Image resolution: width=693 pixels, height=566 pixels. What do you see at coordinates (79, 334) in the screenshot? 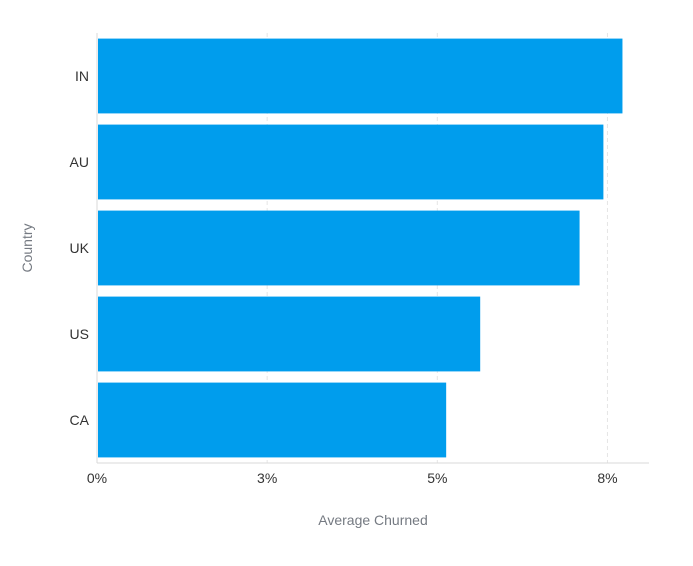
I see `category-label: US` at bounding box center [79, 334].